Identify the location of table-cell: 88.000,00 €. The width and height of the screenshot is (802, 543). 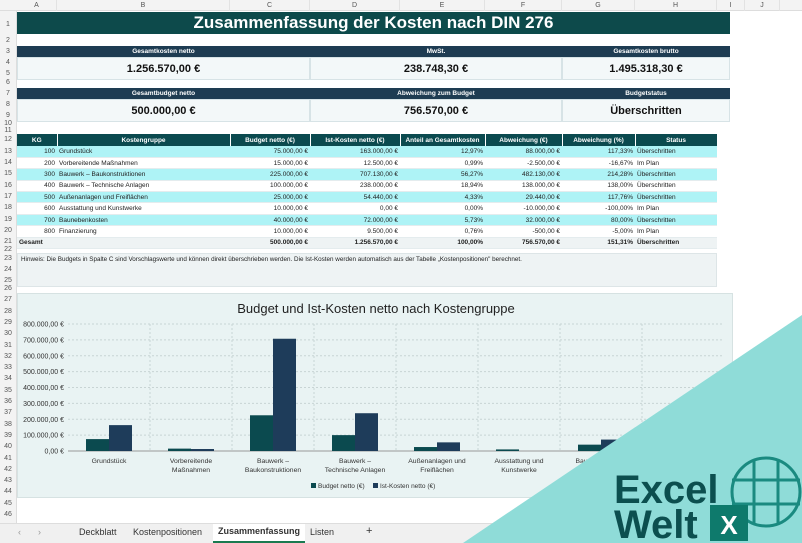
(523, 152).